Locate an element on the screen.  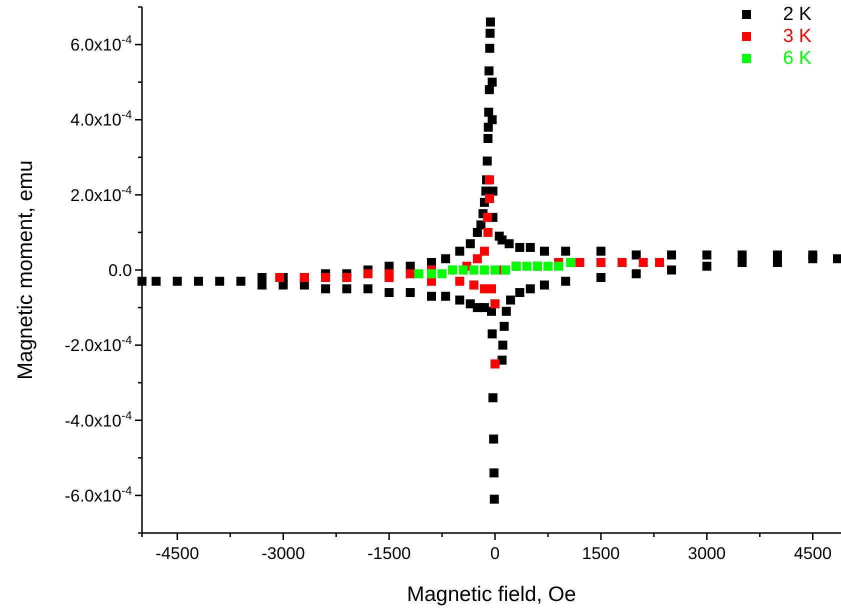
x-tick-label: 0 is located at coordinates (495, 553).